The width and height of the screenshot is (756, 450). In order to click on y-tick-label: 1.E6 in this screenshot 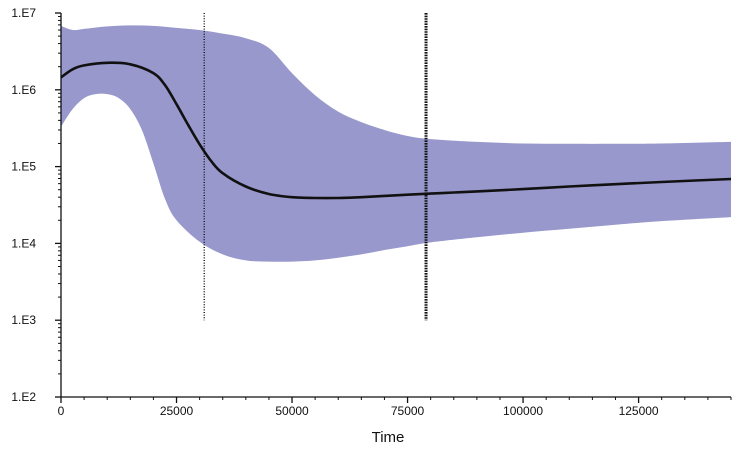, I will do `click(23, 90)`.